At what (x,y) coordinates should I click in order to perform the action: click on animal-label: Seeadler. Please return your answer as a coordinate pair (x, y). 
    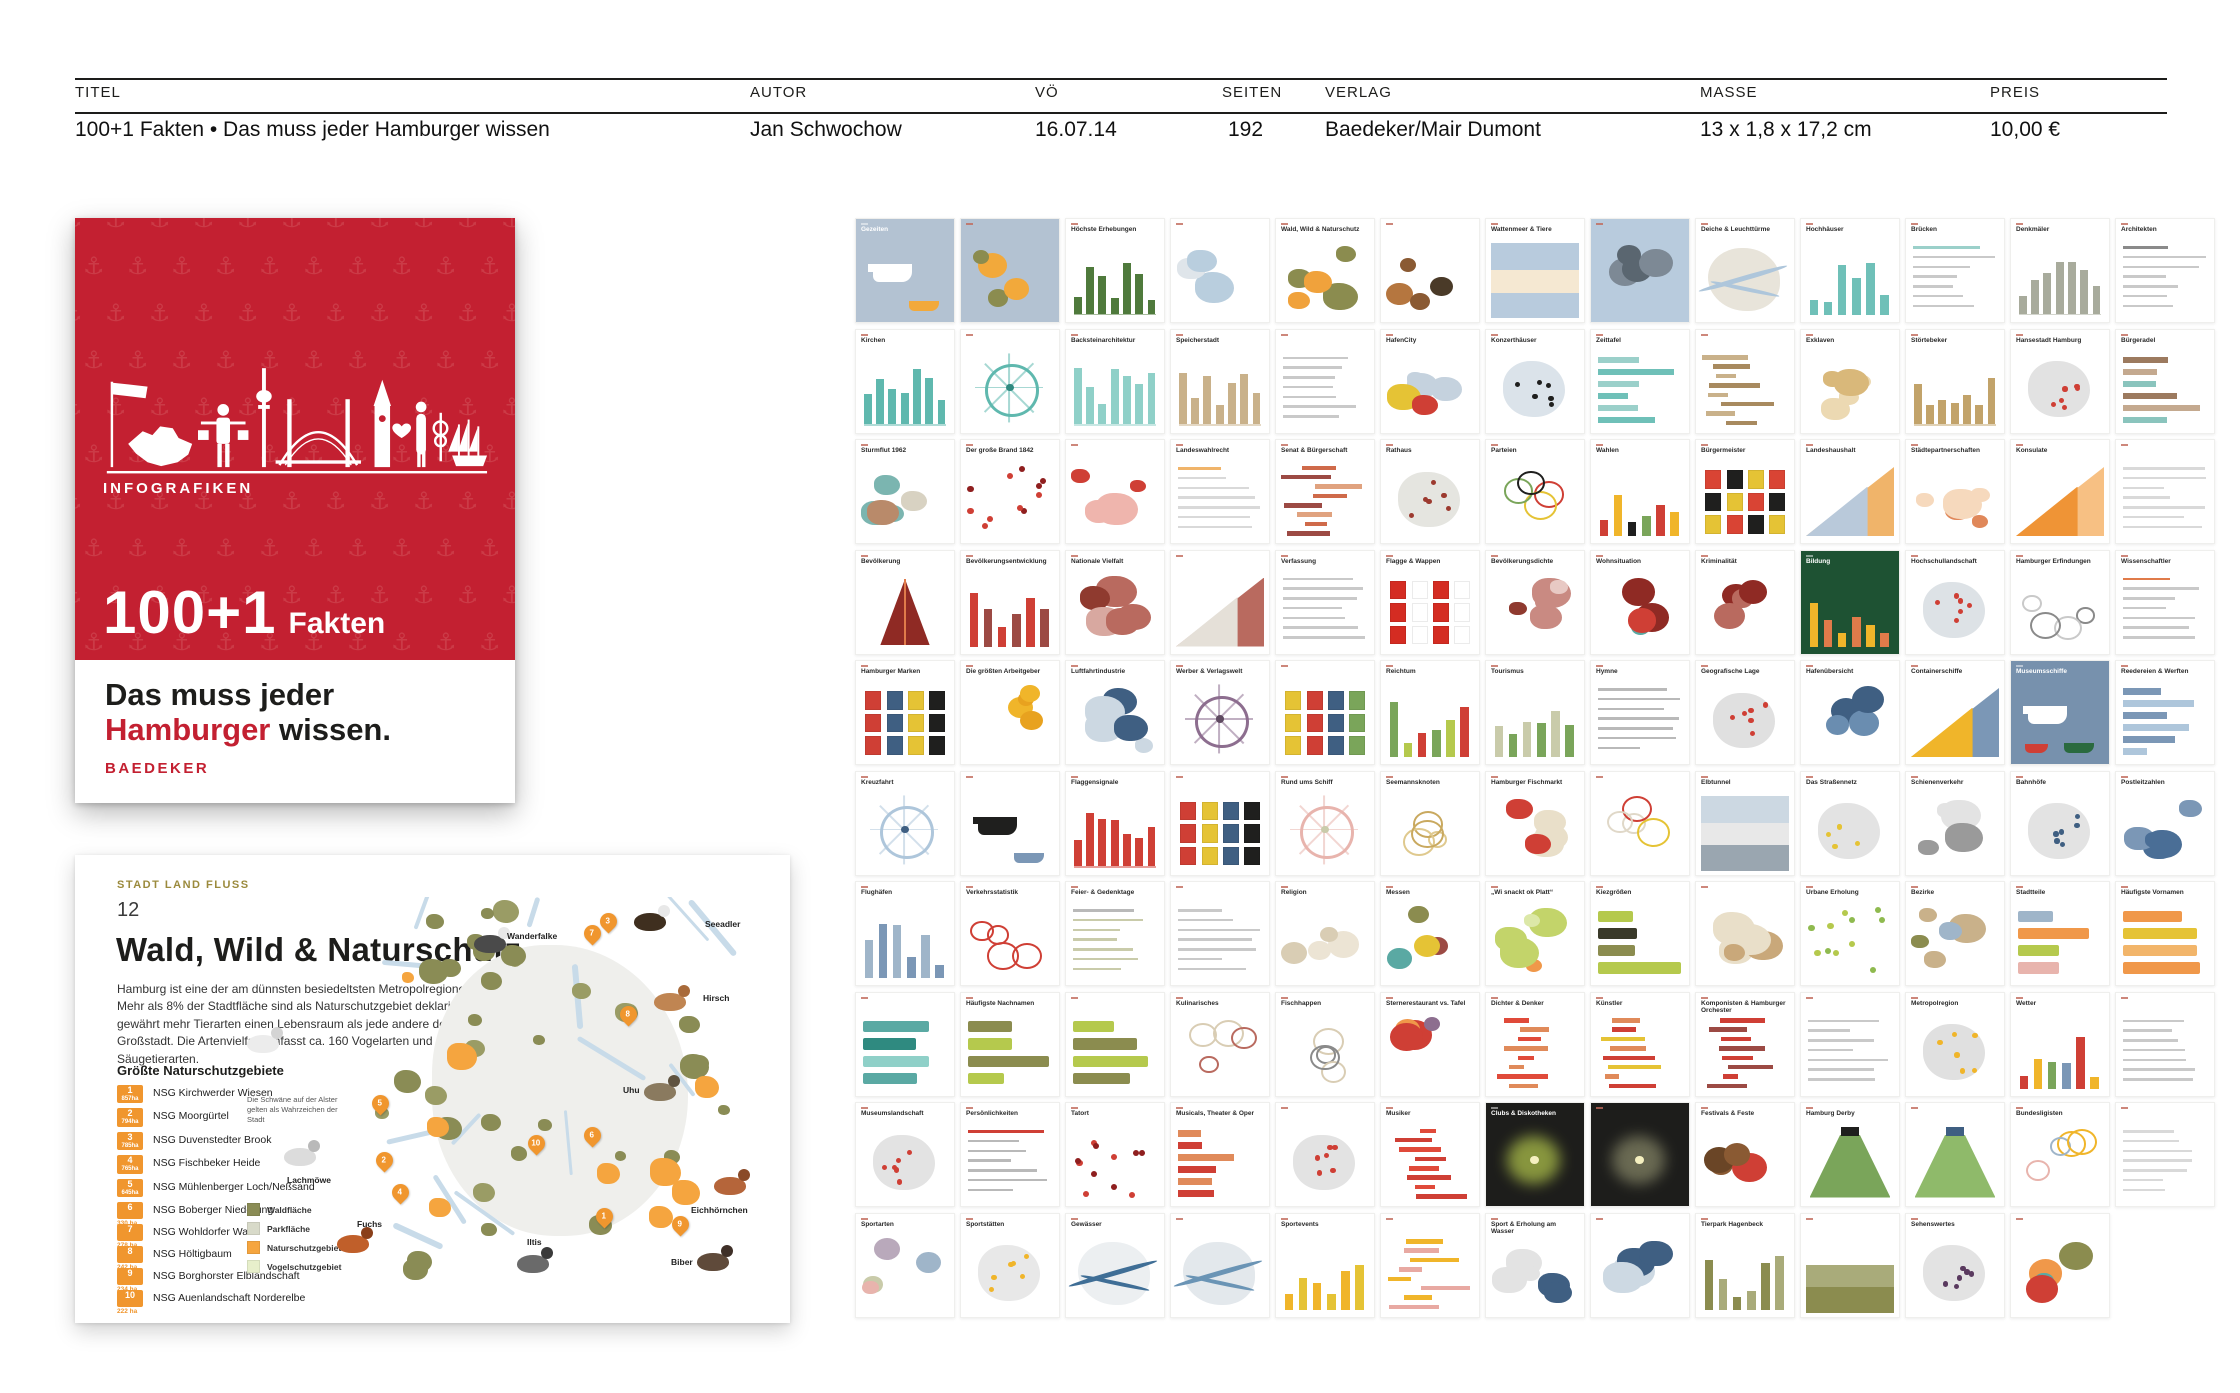
    Looking at the image, I should click on (723, 924).